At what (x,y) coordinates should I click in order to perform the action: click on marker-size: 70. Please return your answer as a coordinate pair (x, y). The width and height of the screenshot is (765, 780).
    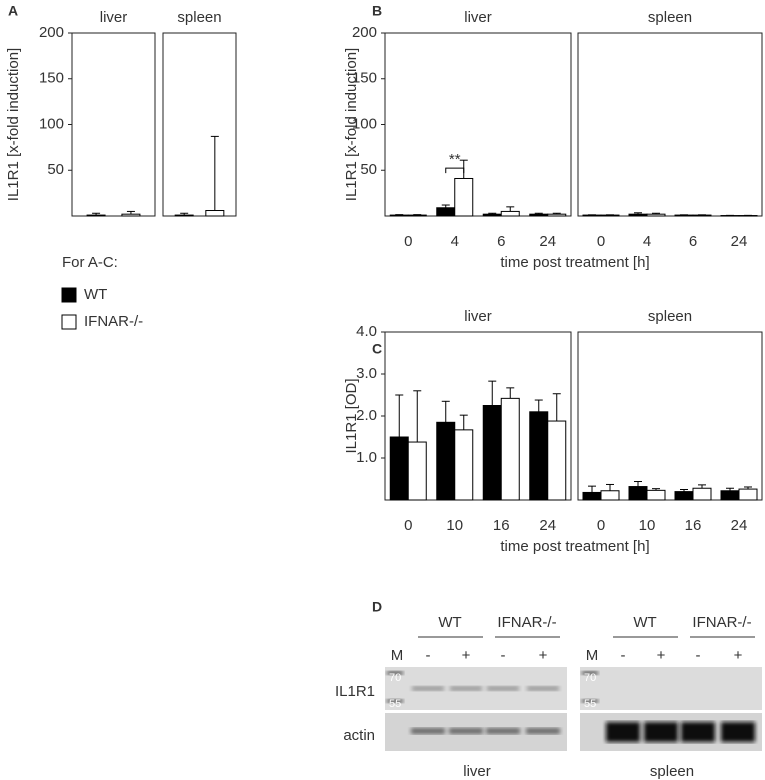
    Looking at the image, I should click on (395, 678).